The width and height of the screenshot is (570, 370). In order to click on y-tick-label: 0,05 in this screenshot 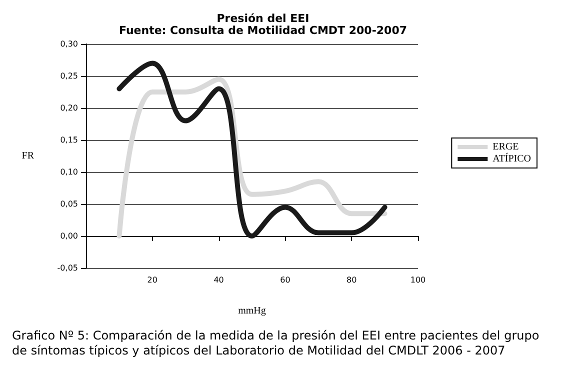, I will do `click(69, 204)`.